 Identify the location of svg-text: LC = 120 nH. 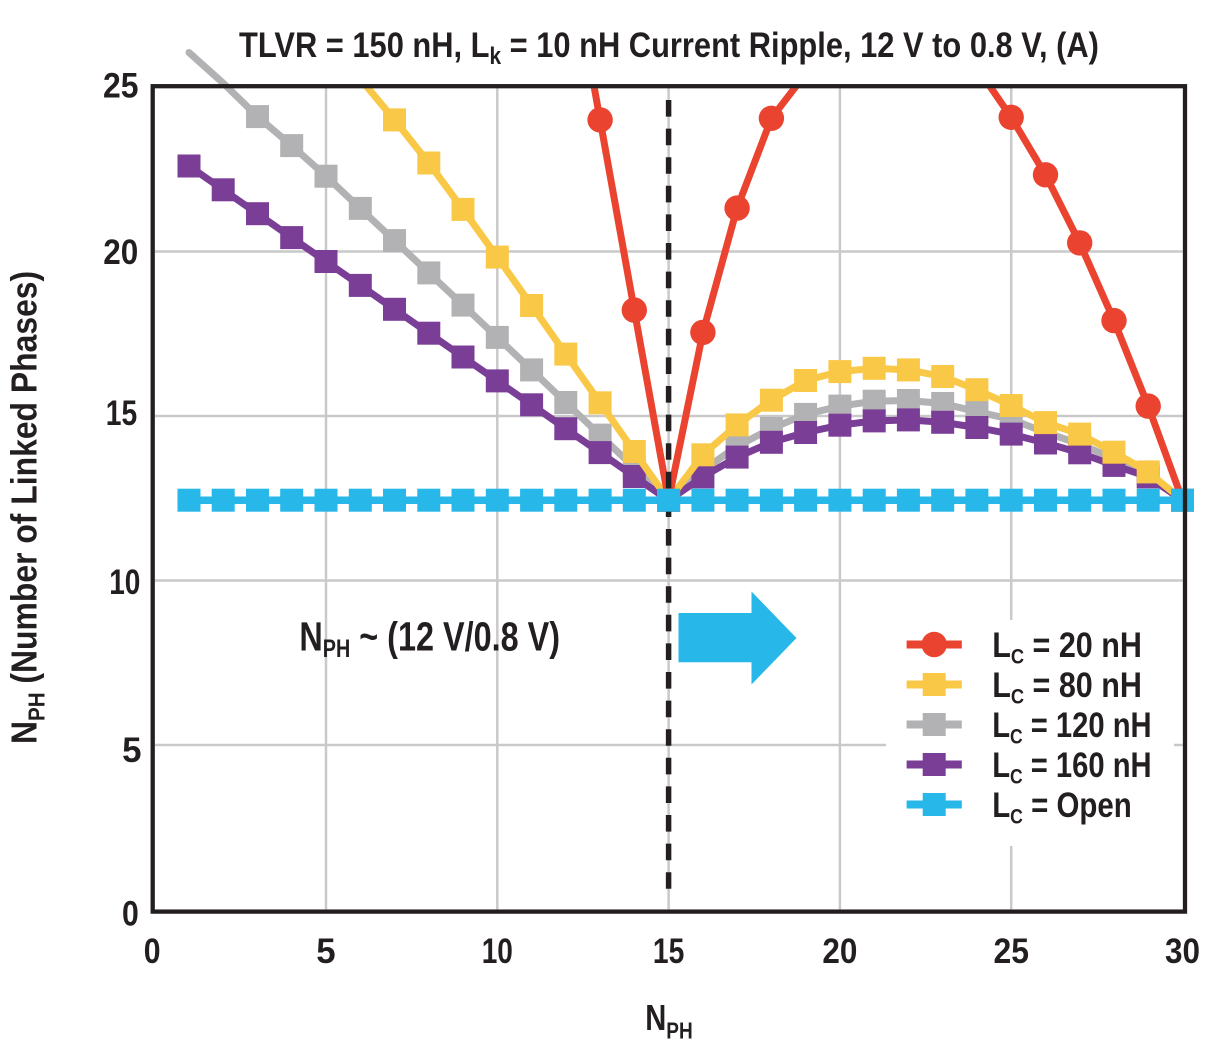
(1071, 727).